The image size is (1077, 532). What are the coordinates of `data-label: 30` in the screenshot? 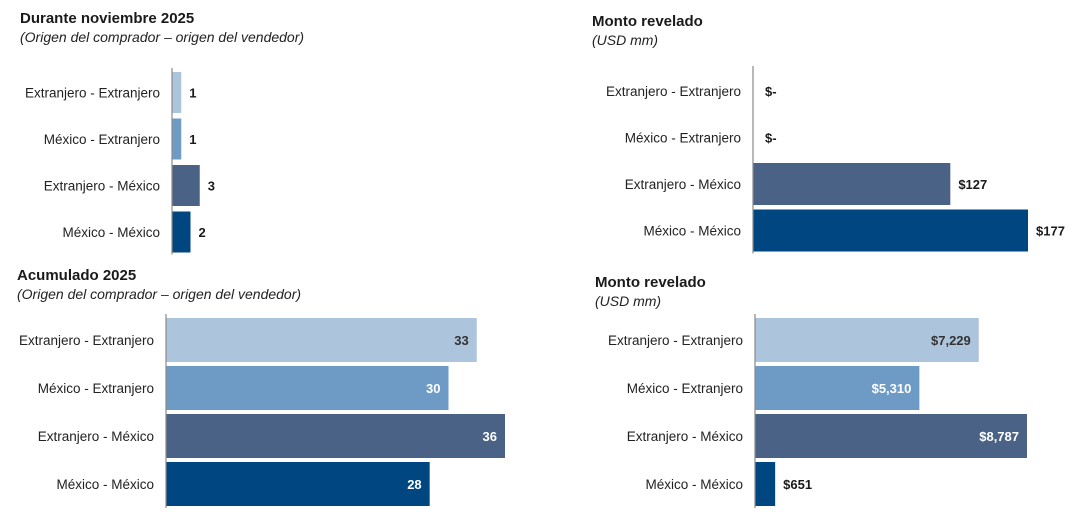 It's located at (433, 388).